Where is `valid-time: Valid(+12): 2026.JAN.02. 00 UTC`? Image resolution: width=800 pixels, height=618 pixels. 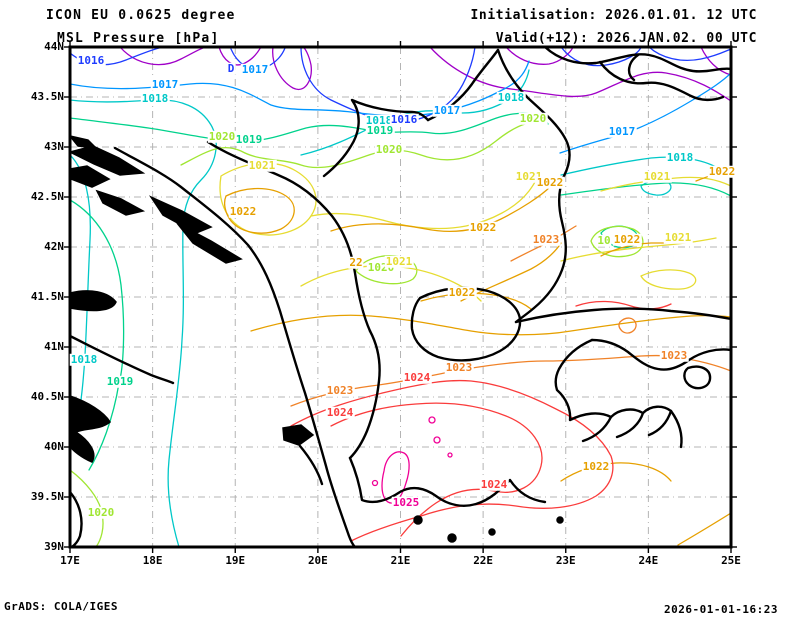
valid-time: Valid(+12): 2026.JAN.02. 00 UTC is located at coordinates (626, 38).